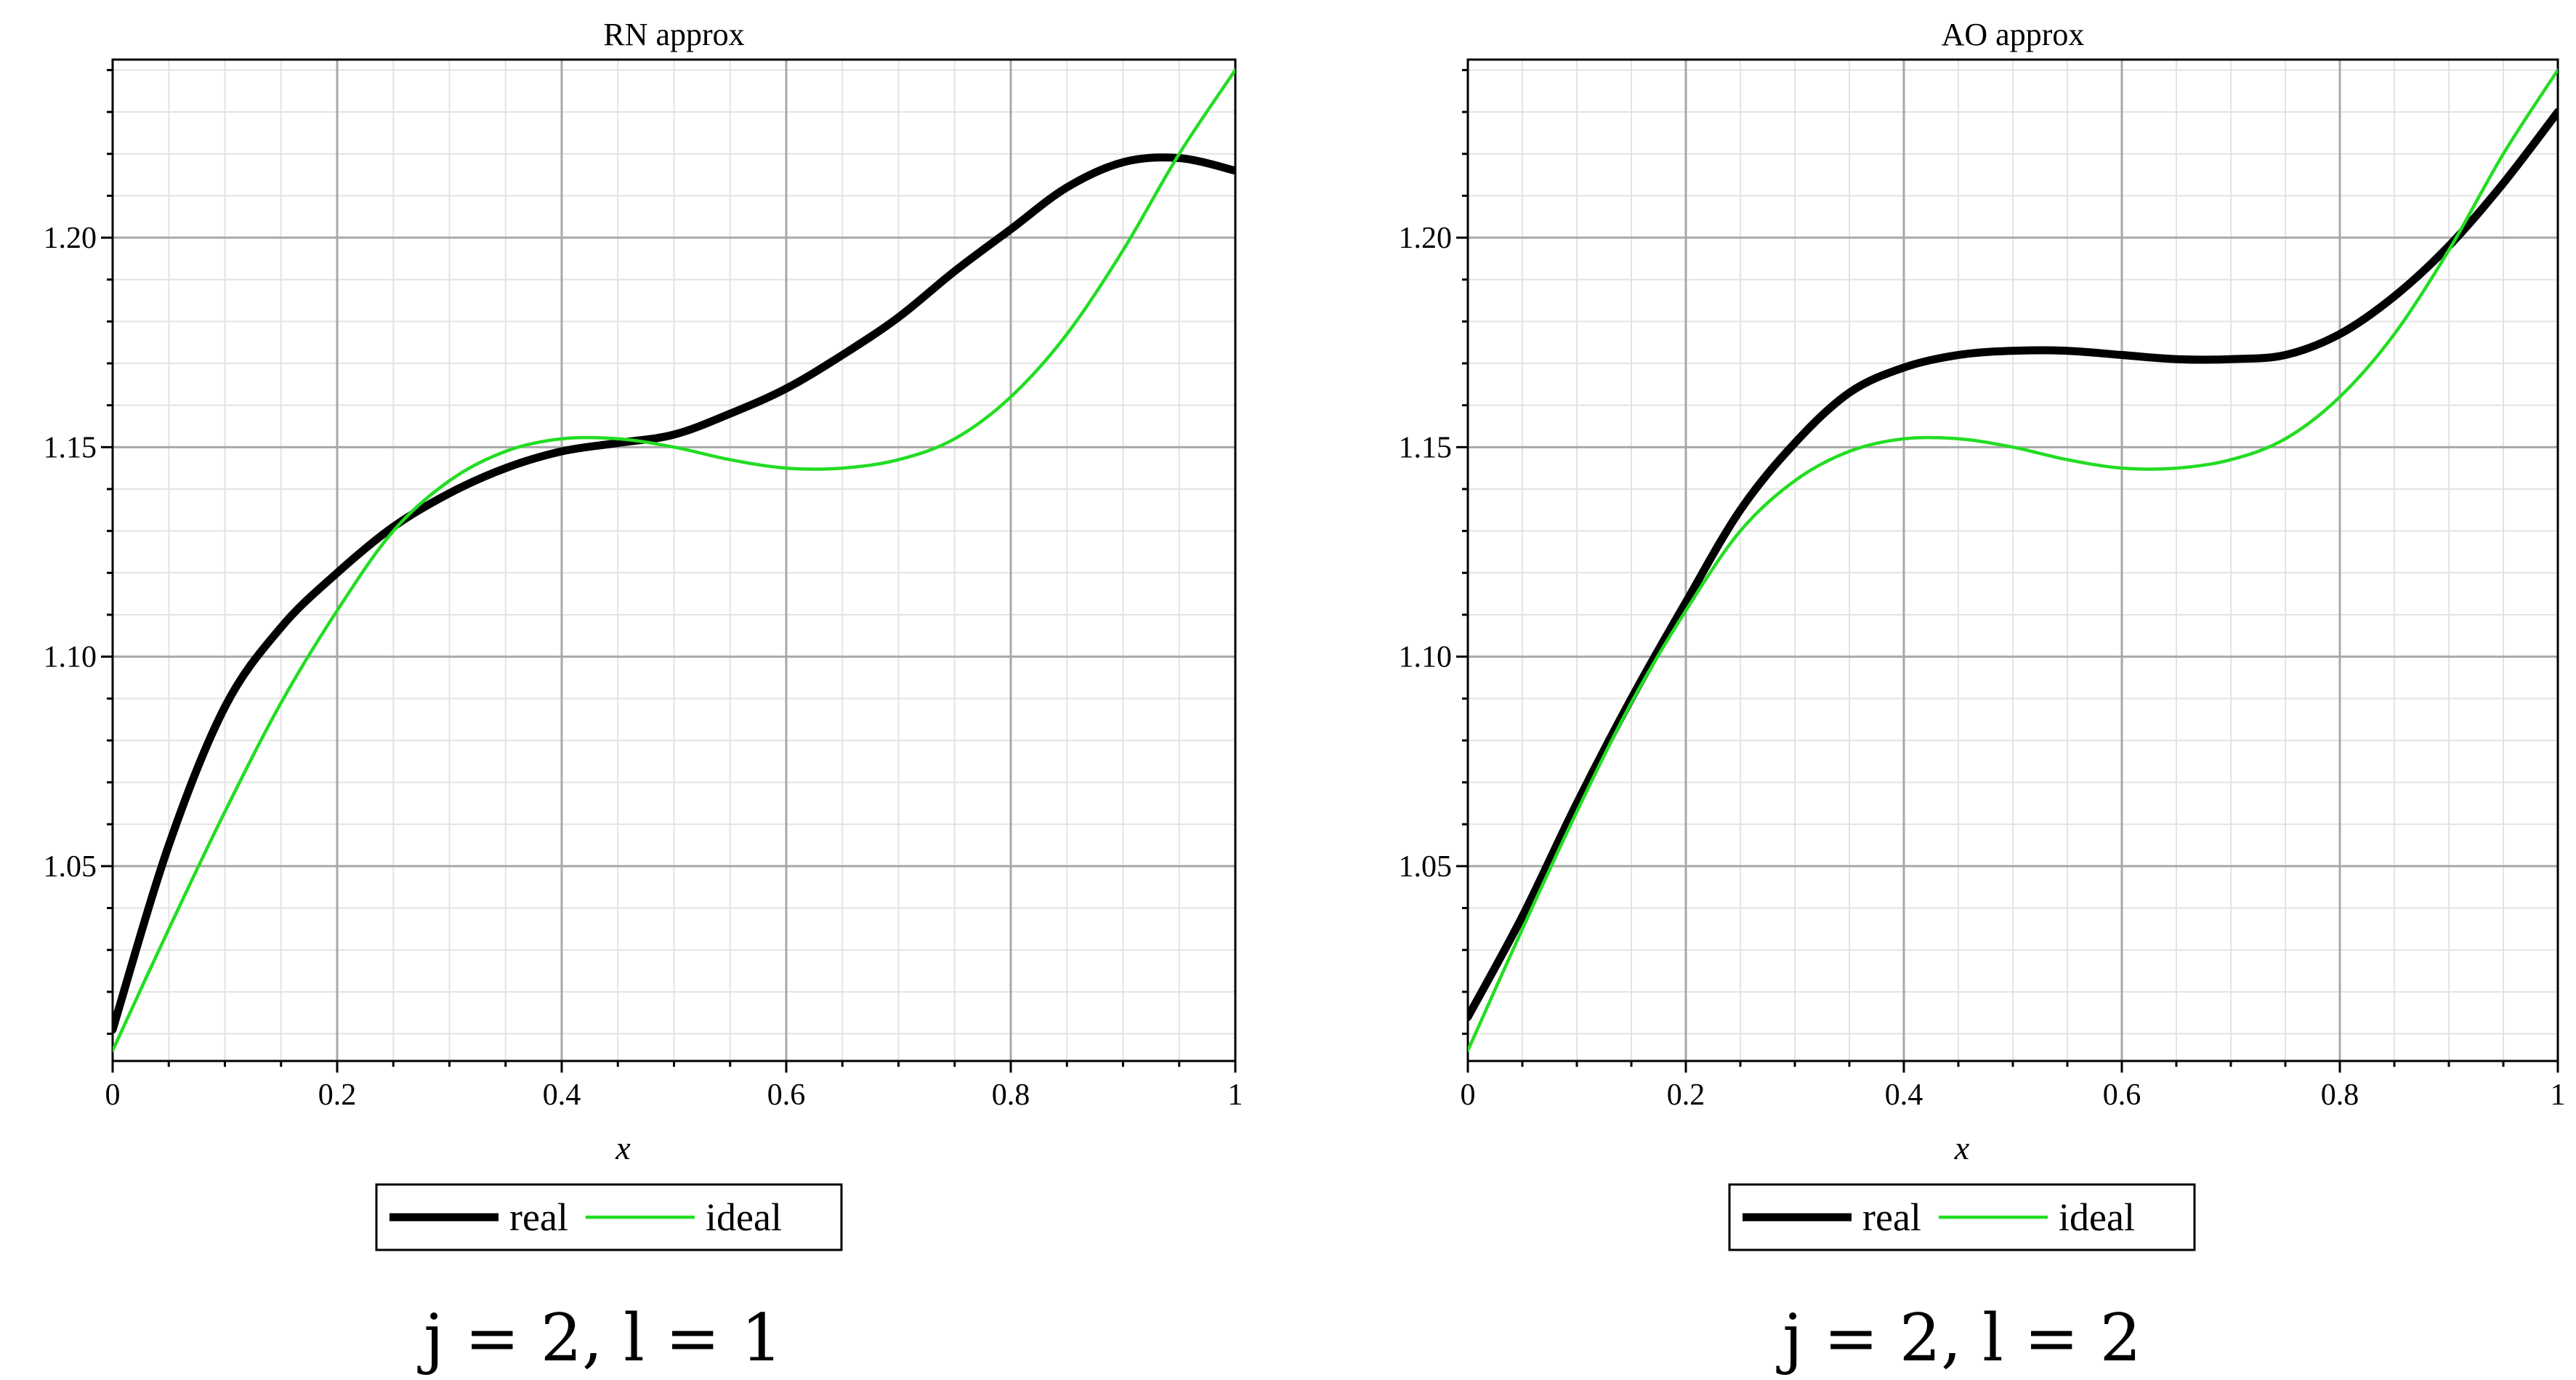 The image size is (2576, 1380). I want to click on chart-title: AO approx, so click(2014, 34).